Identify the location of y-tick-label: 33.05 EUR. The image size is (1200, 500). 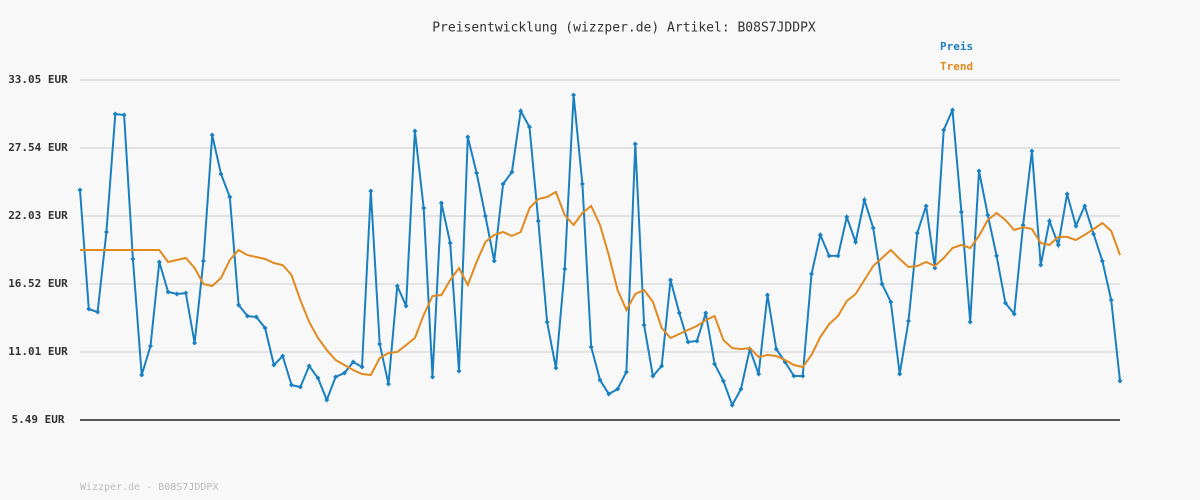
(38, 79).